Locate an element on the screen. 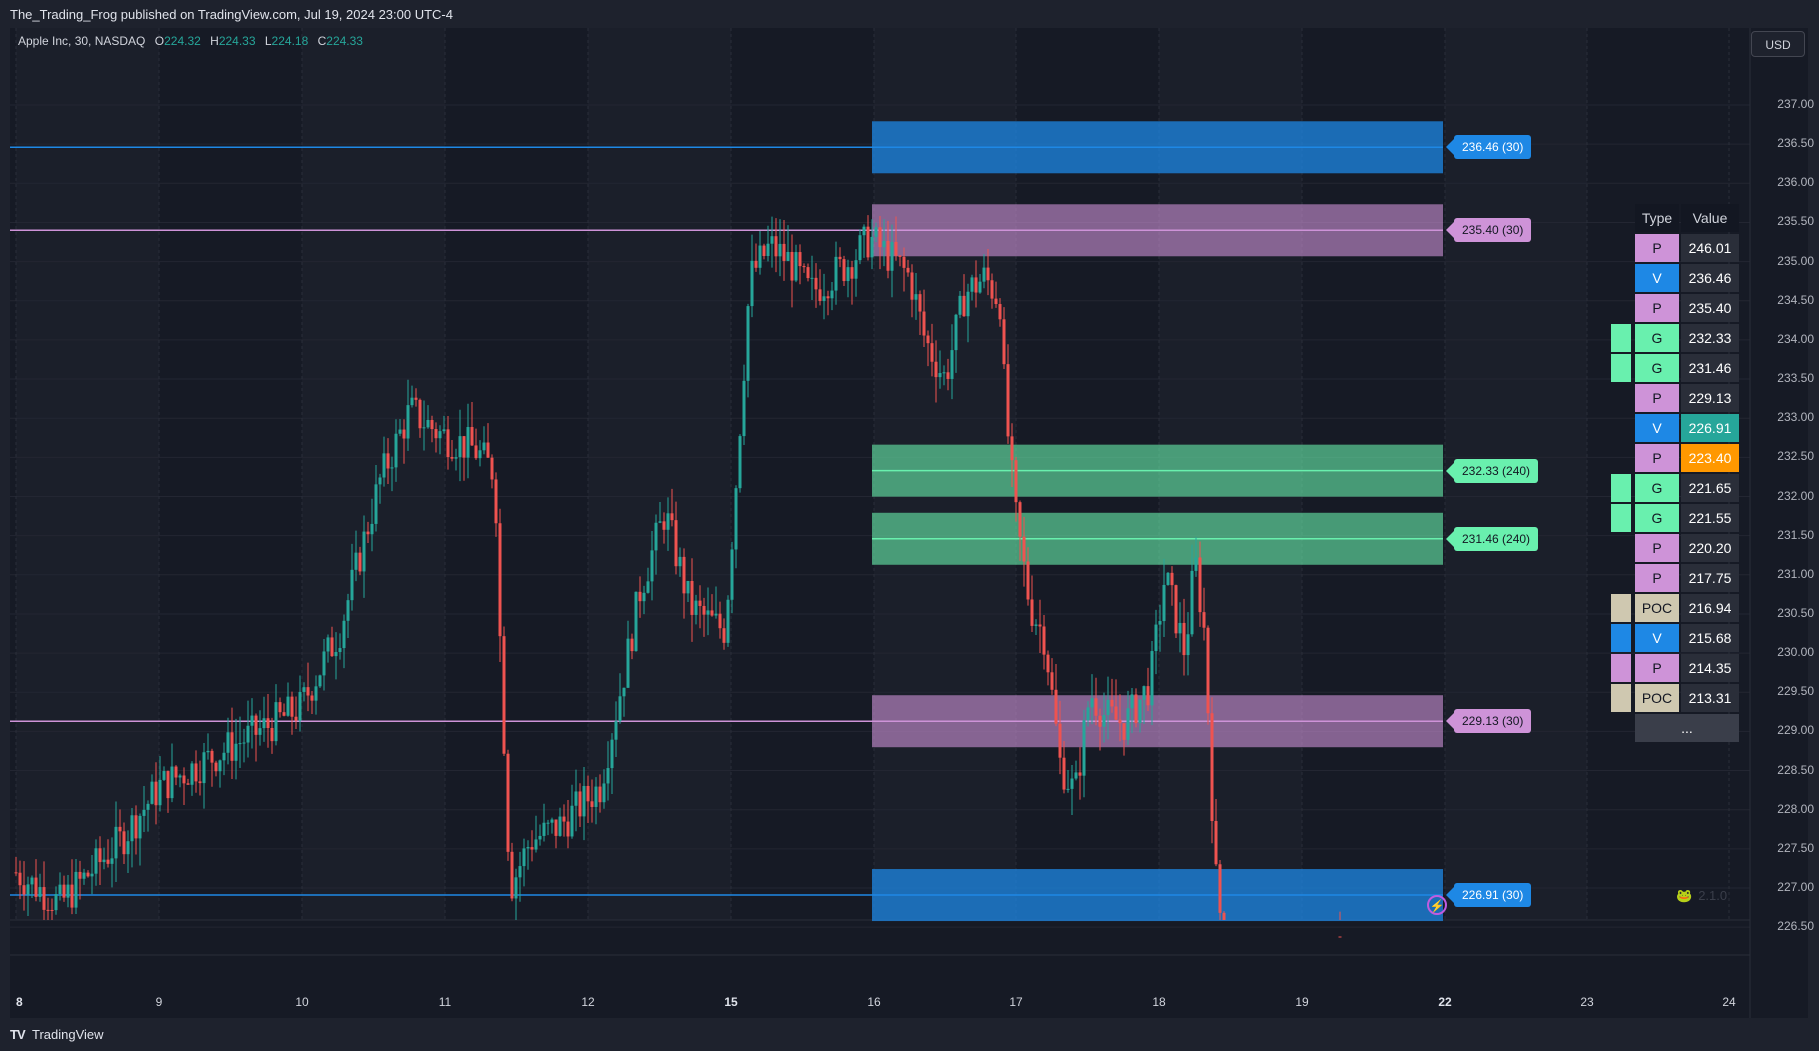  table-value-cell: 220.20 is located at coordinates (1710, 548).